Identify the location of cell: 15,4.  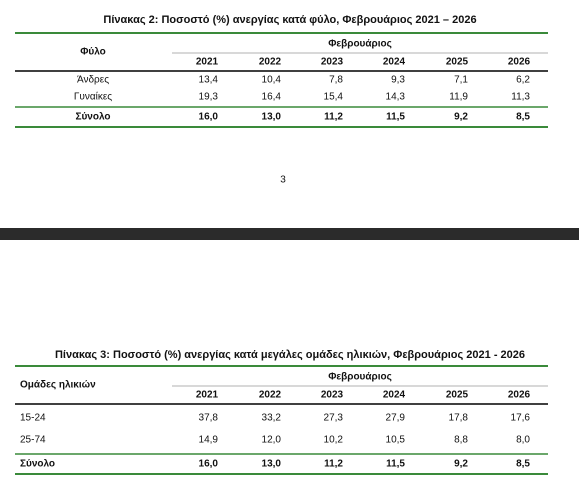
(334, 97).